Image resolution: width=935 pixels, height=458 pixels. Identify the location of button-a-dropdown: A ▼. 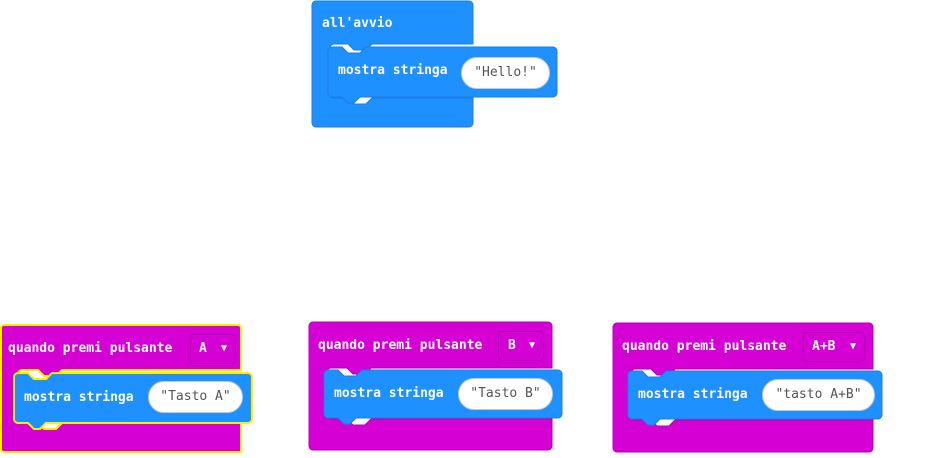
(213, 349).